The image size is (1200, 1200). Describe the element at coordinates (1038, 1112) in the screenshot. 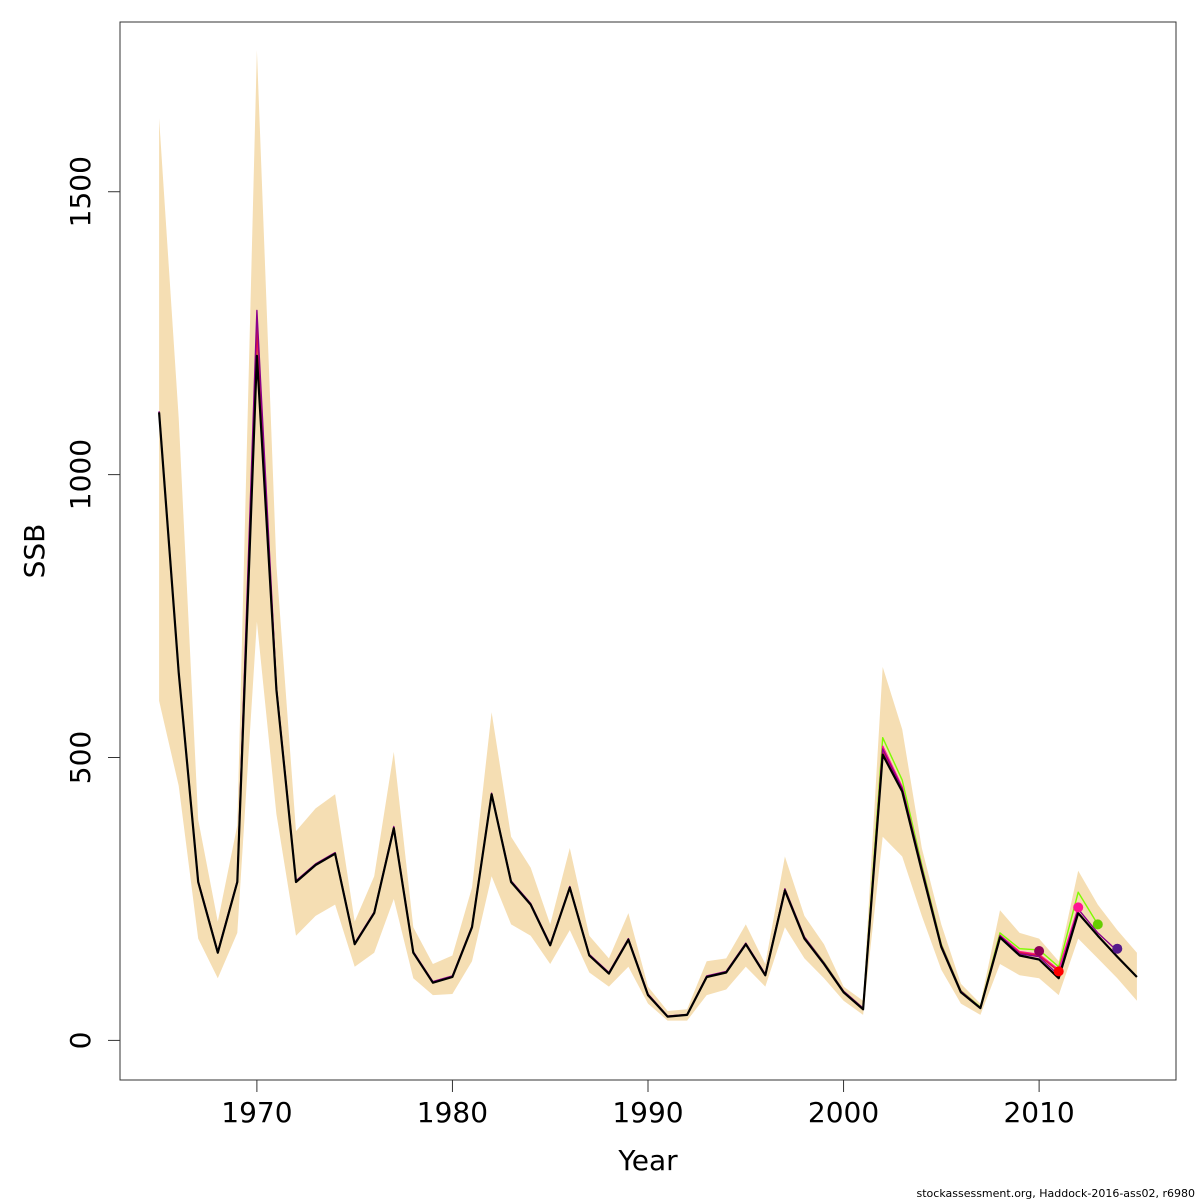

I see `x-tick-label-2010: 2010` at that location.